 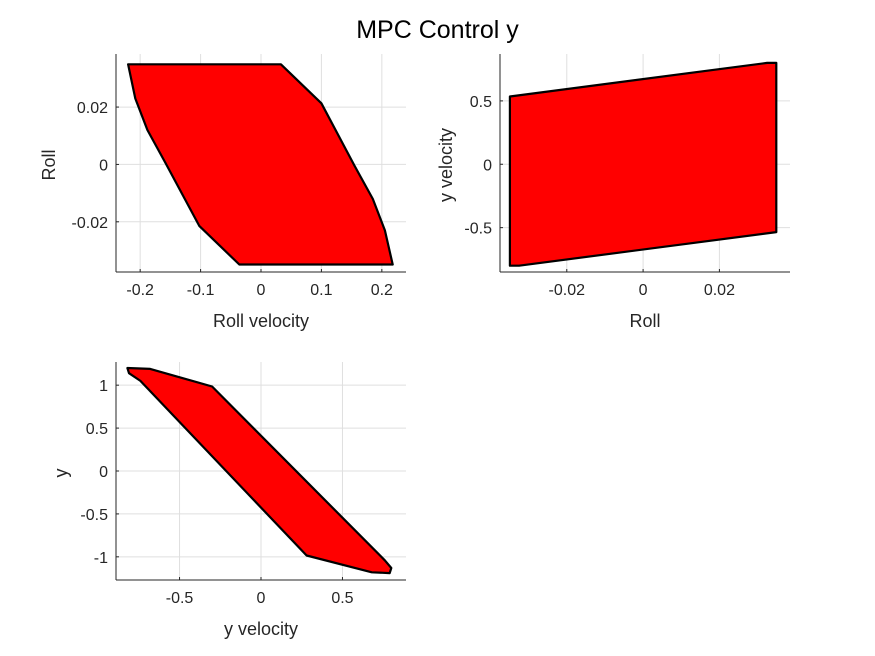 I want to click on y-tick-label: -0.02, so click(x=90, y=223).